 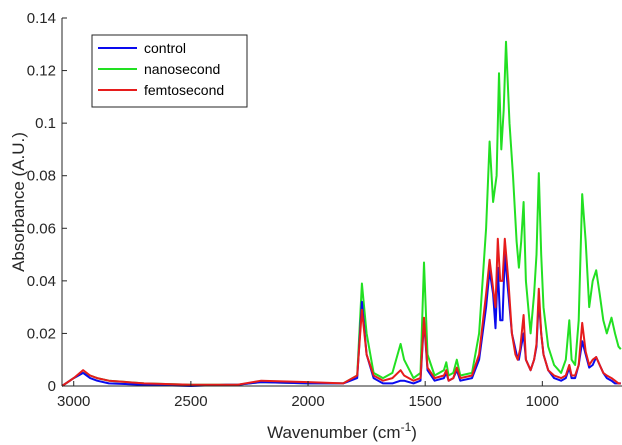 I want to click on legend-box, so click(x=169, y=71).